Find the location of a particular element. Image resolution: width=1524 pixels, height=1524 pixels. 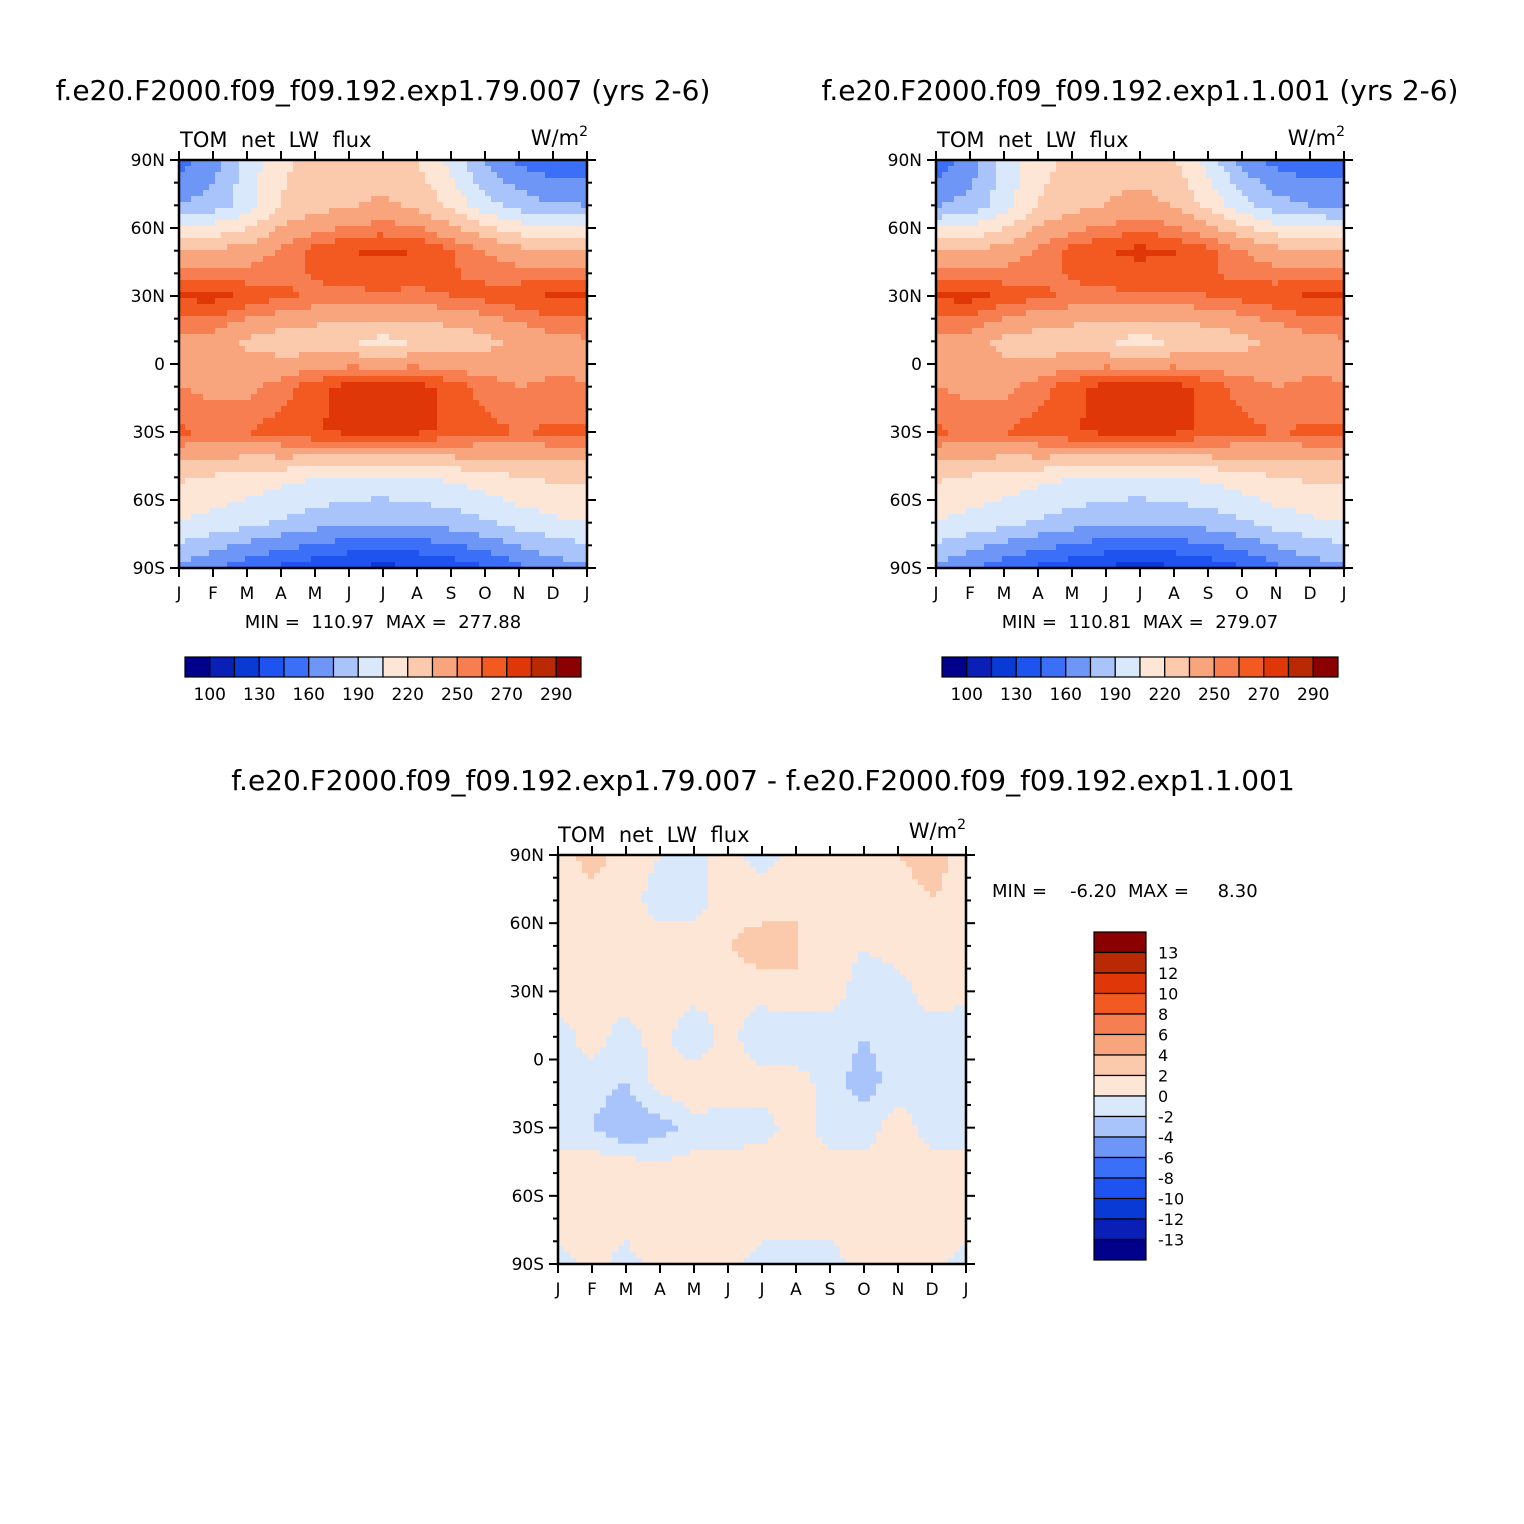

y-tick-label: 60N is located at coordinates (148, 229).